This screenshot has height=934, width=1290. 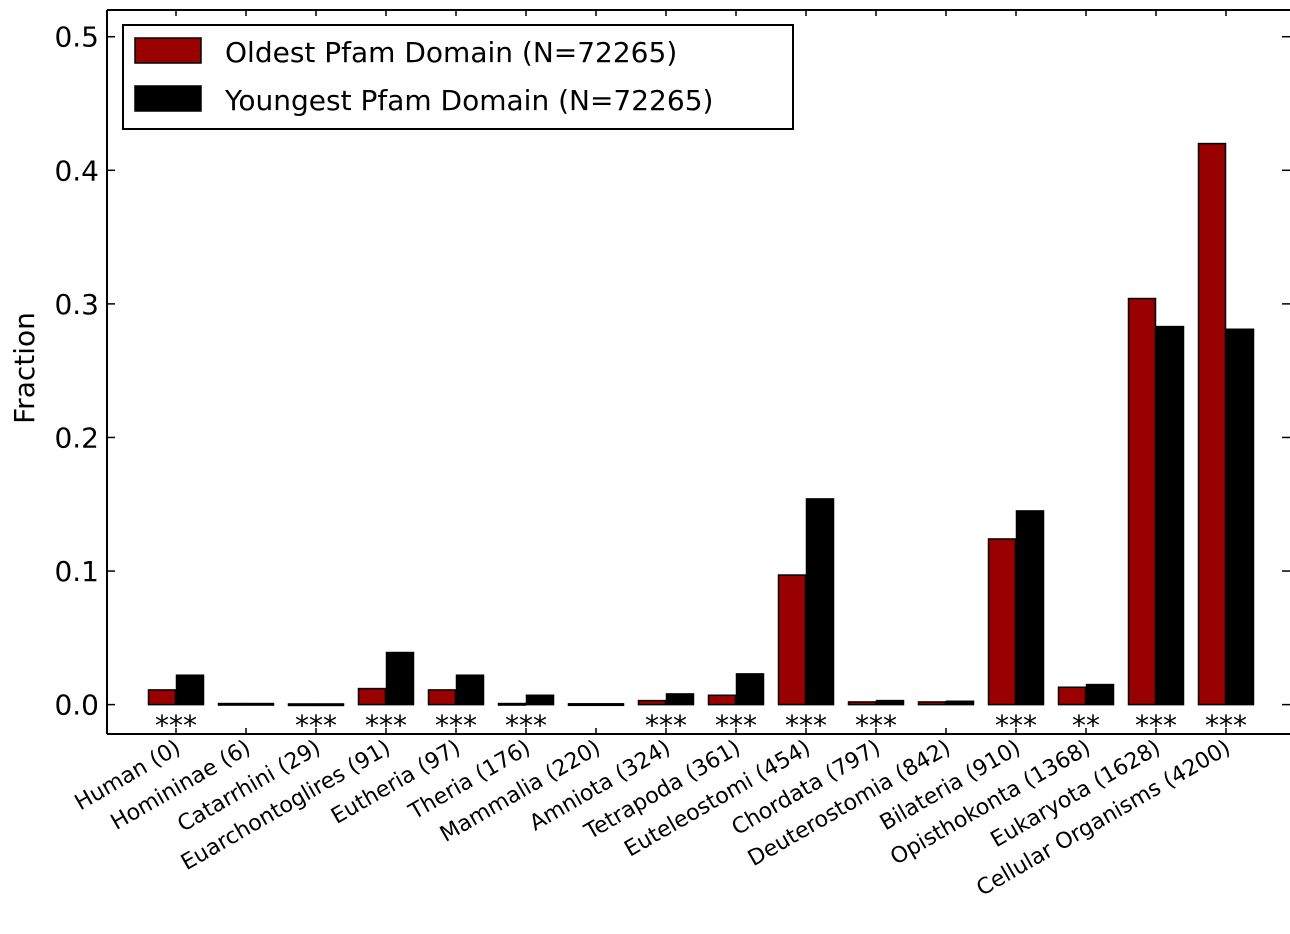 I want to click on y-tick-label-0: 0.0, so click(x=76, y=705).